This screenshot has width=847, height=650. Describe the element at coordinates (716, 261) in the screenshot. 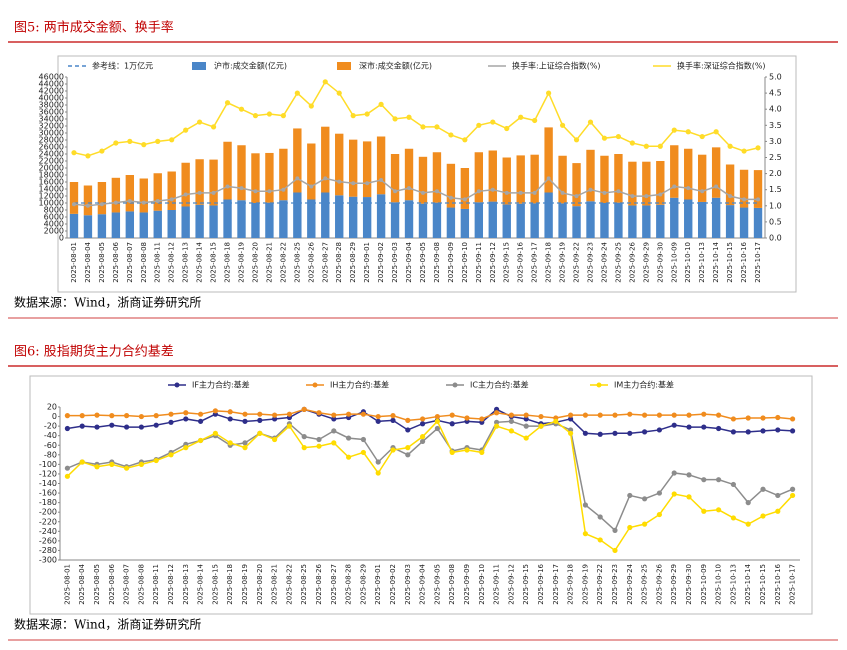

I see `x-tick-label: 2025-10-14` at that location.